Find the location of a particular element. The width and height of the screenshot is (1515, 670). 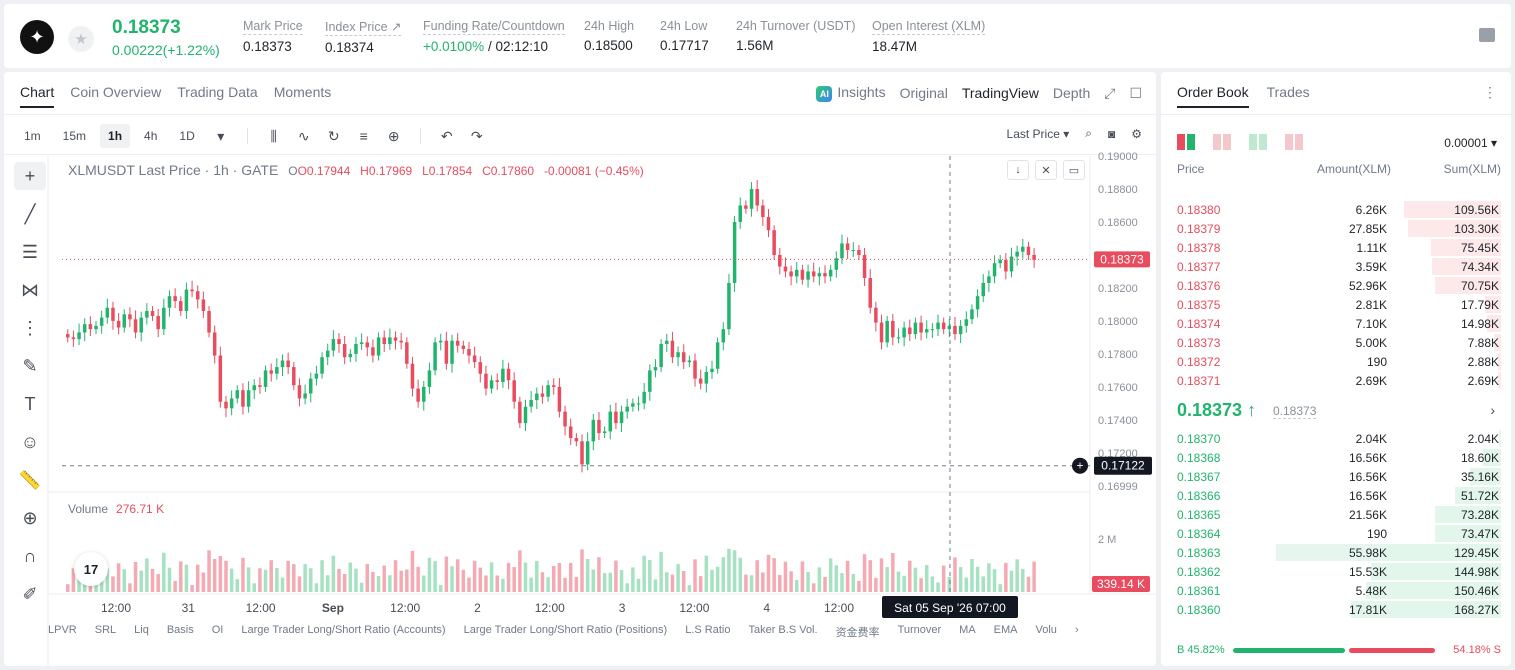

collapse-icon: ✕ is located at coordinates (1046, 170).